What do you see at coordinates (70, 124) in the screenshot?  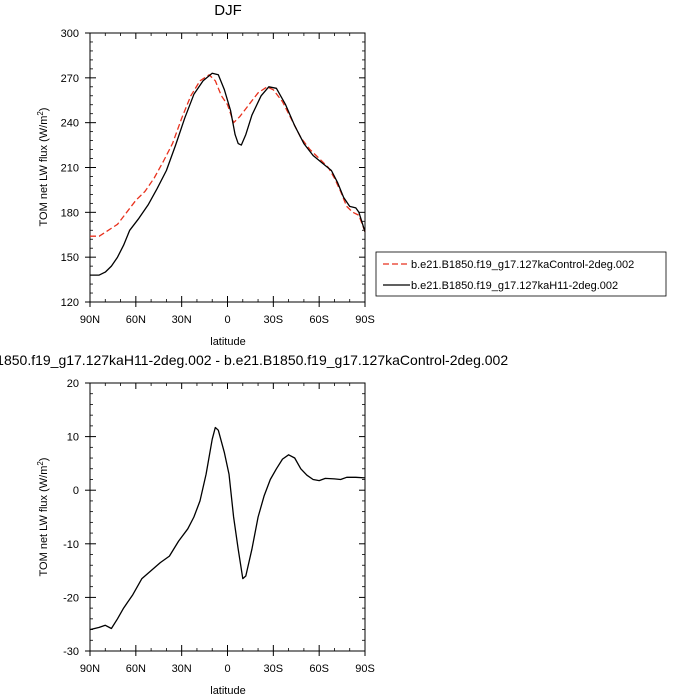 I see `y-tick-label: 240` at bounding box center [70, 124].